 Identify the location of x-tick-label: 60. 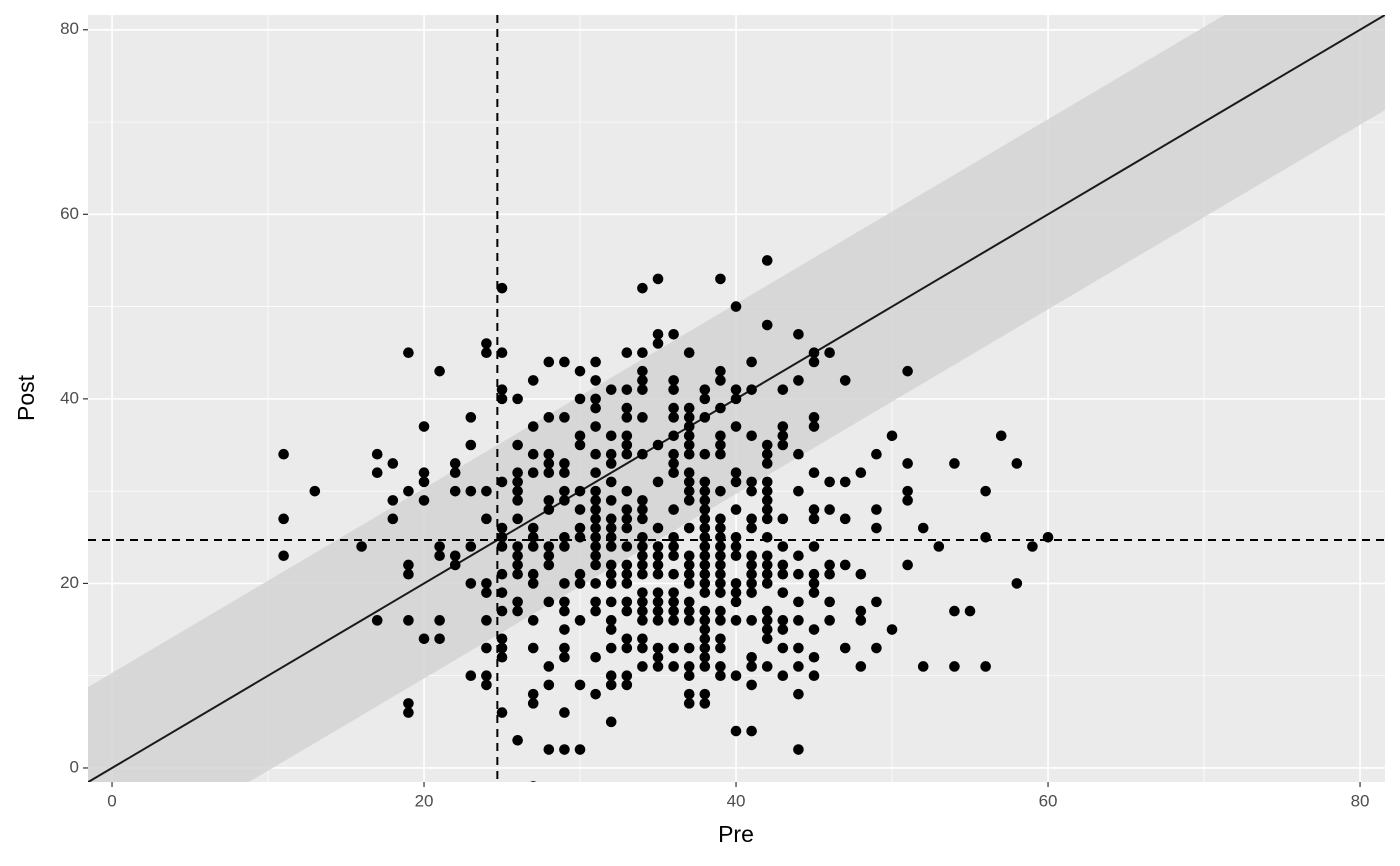
(1048, 800).